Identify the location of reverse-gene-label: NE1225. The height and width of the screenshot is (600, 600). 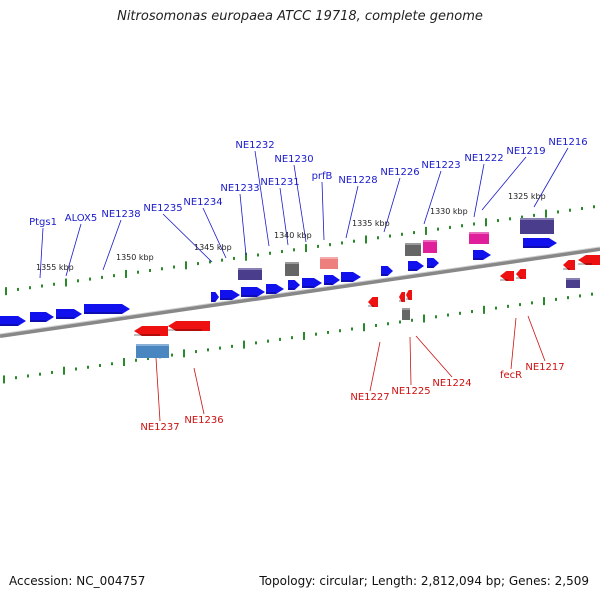
(410, 391).